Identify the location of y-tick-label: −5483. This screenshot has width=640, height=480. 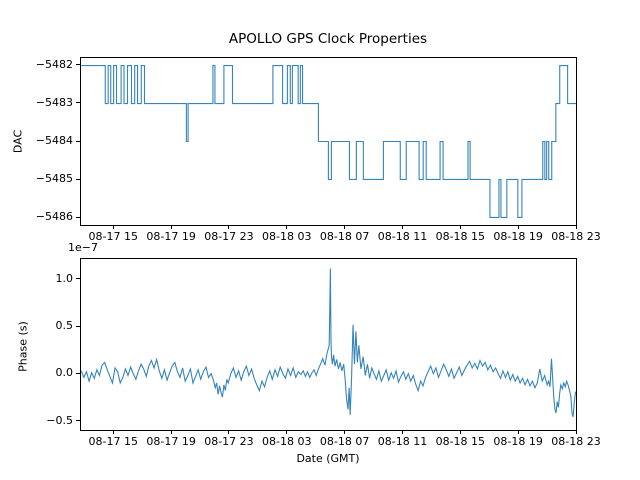
(54, 102).